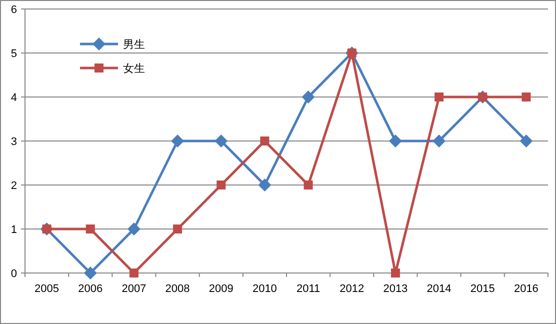 This screenshot has height=324, width=556. What do you see at coordinates (13, 10) in the screenshot?
I see `y-tick-label: 6` at bounding box center [13, 10].